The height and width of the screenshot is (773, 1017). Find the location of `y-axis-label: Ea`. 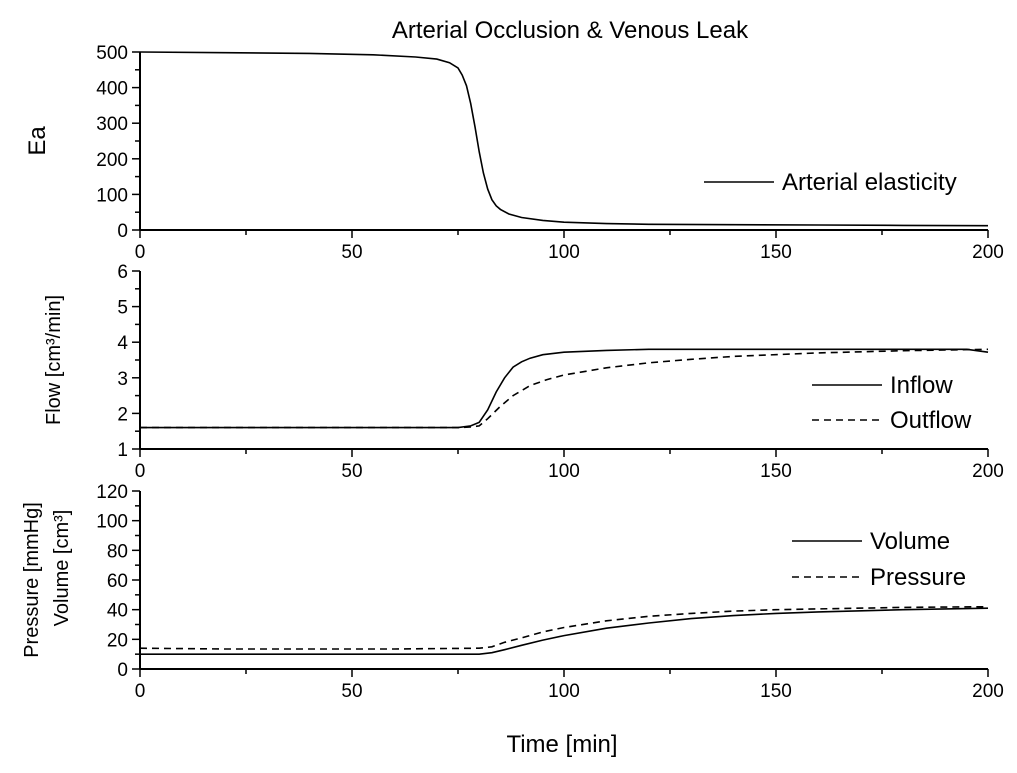

y-axis-label: Ea is located at coordinates (37, 141).